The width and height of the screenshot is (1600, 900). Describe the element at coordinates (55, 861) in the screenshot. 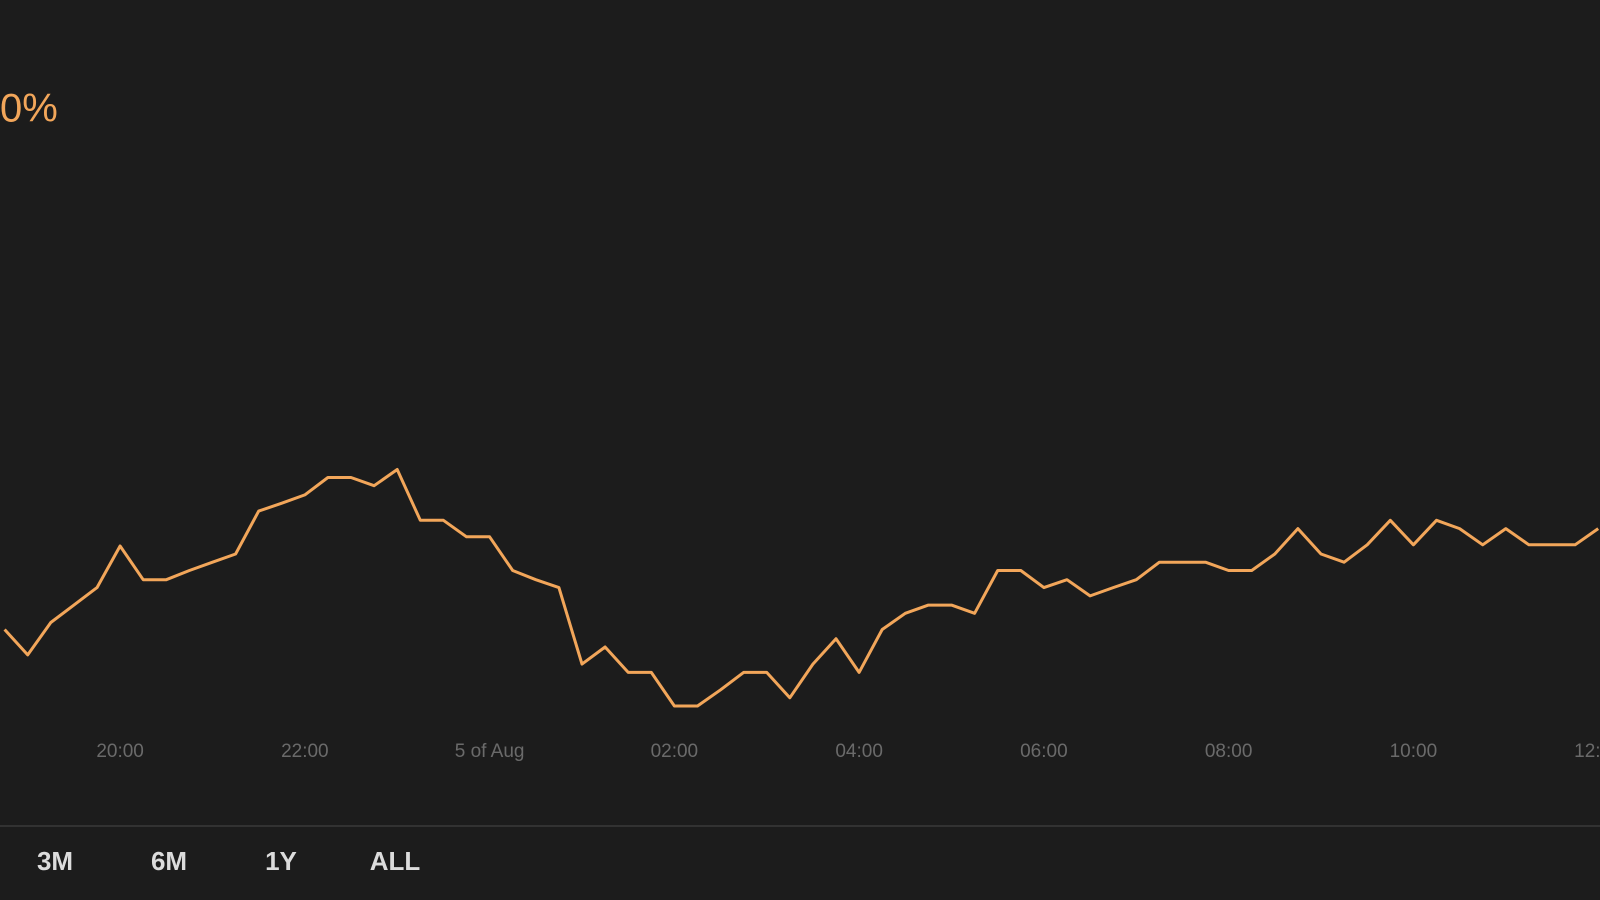

I see `range-button: 3M` at that location.